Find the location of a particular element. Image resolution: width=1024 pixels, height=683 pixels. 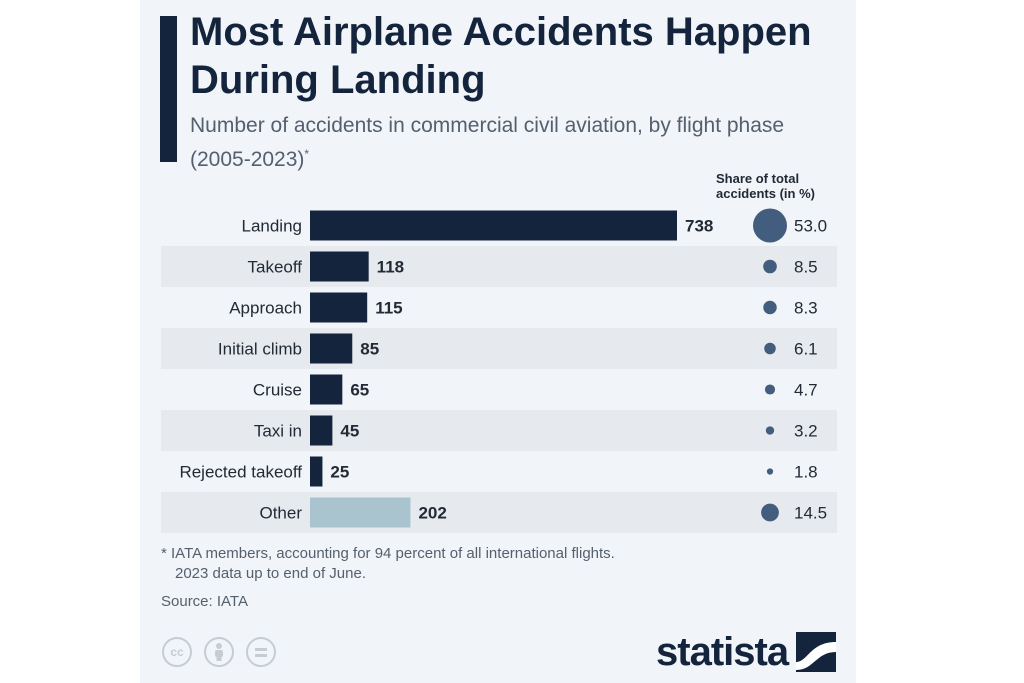

bar-value-label: 85 is located at coordinates (369, 349).